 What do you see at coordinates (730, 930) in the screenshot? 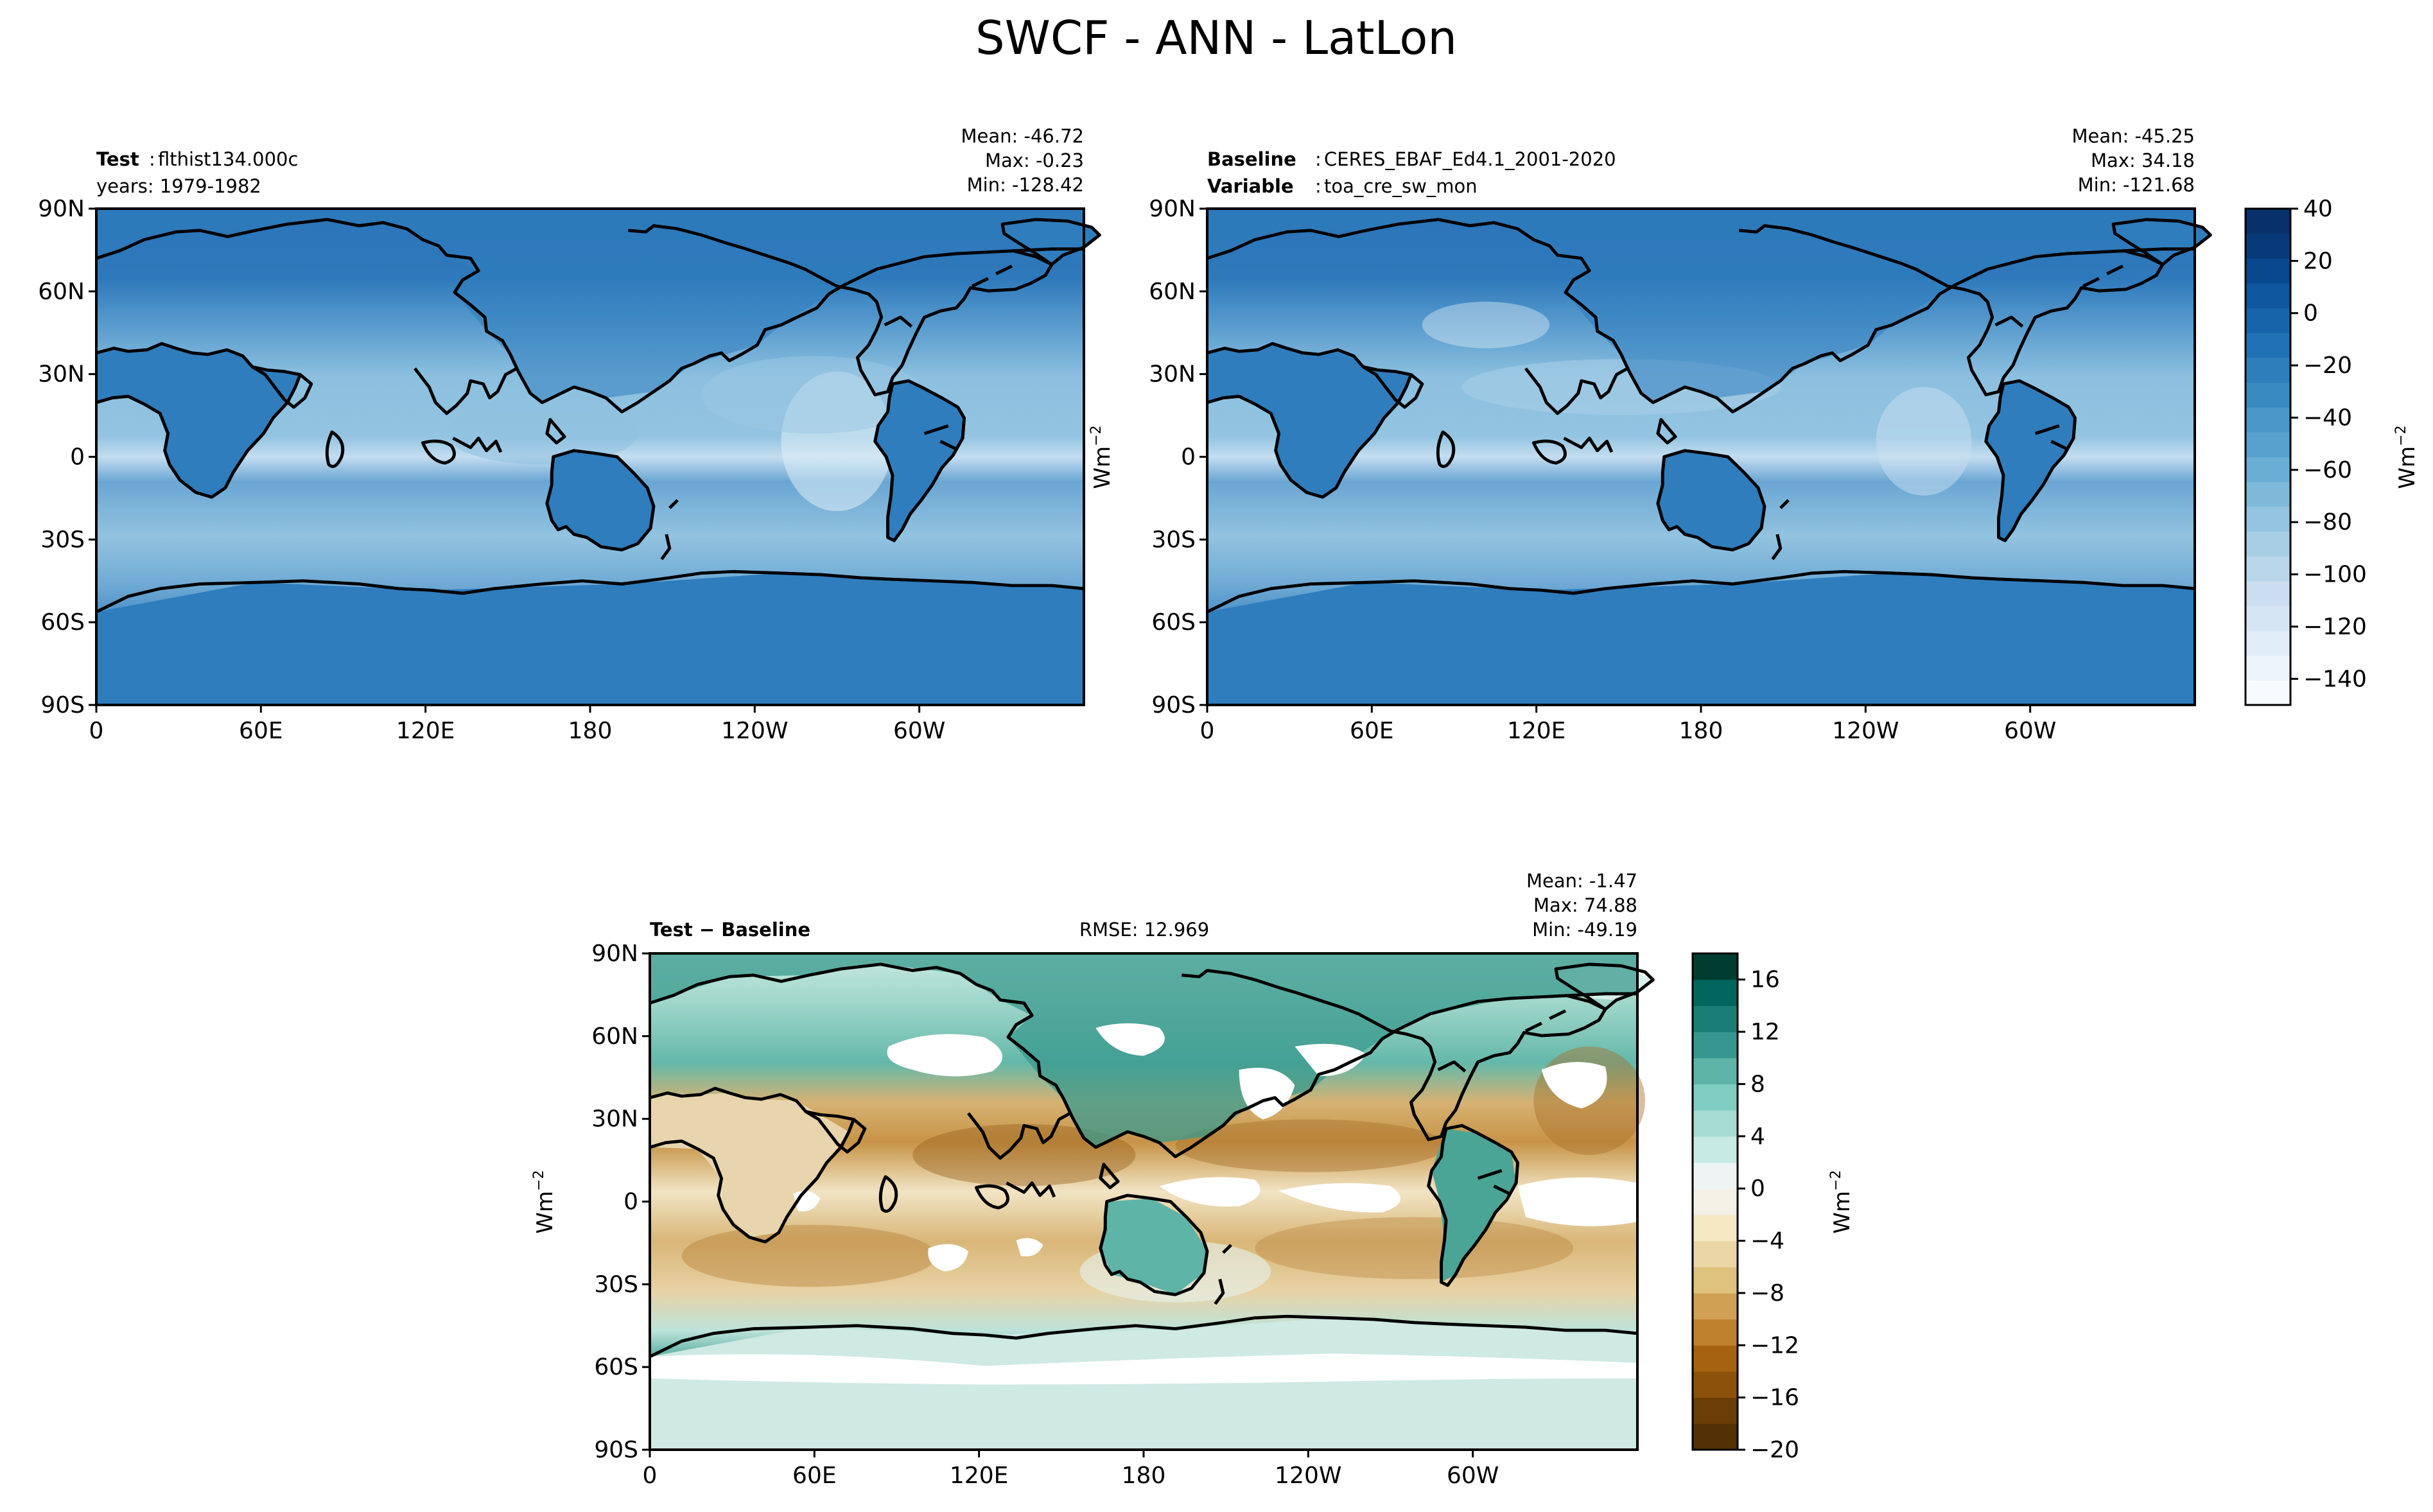
I see `difference-label-bold: Test − Baseline` at bounding box center [730, 930].